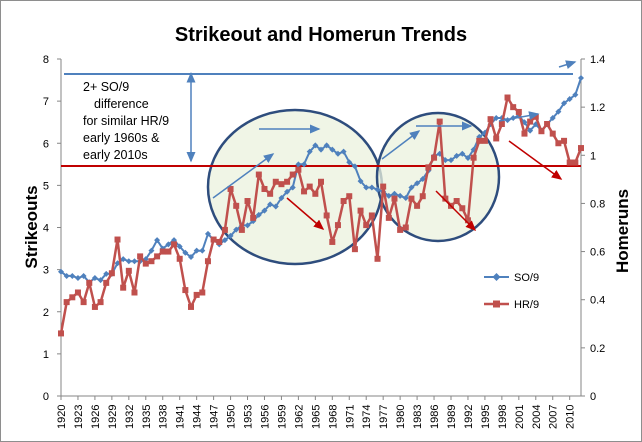  What do you see at coordinates (511, 278) in the screenshot?
I see `legend-item-so9: SO/9` at bounding box center [511, 278].